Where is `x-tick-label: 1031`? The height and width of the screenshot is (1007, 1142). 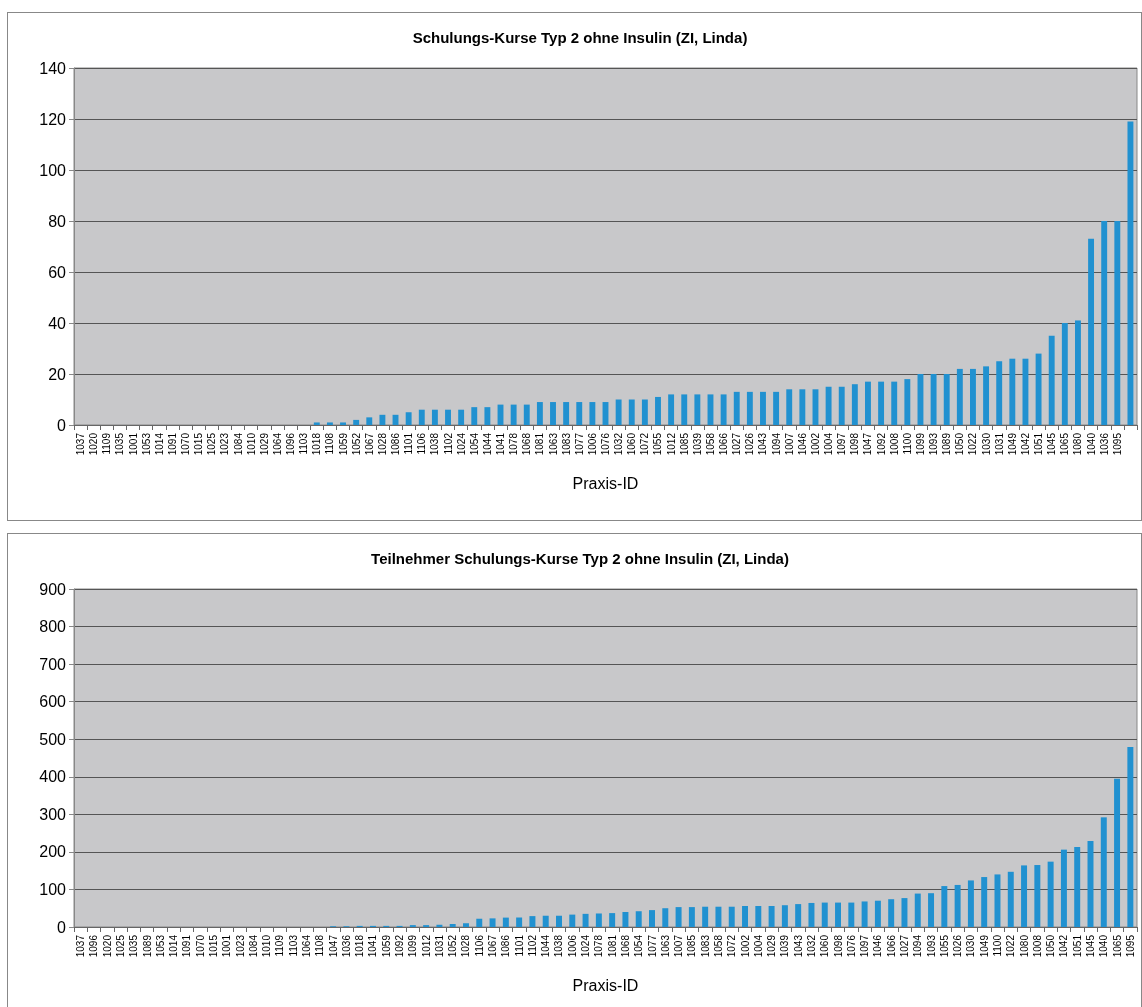
x-tick-label: 1031 is located at coordinates (439, 946).